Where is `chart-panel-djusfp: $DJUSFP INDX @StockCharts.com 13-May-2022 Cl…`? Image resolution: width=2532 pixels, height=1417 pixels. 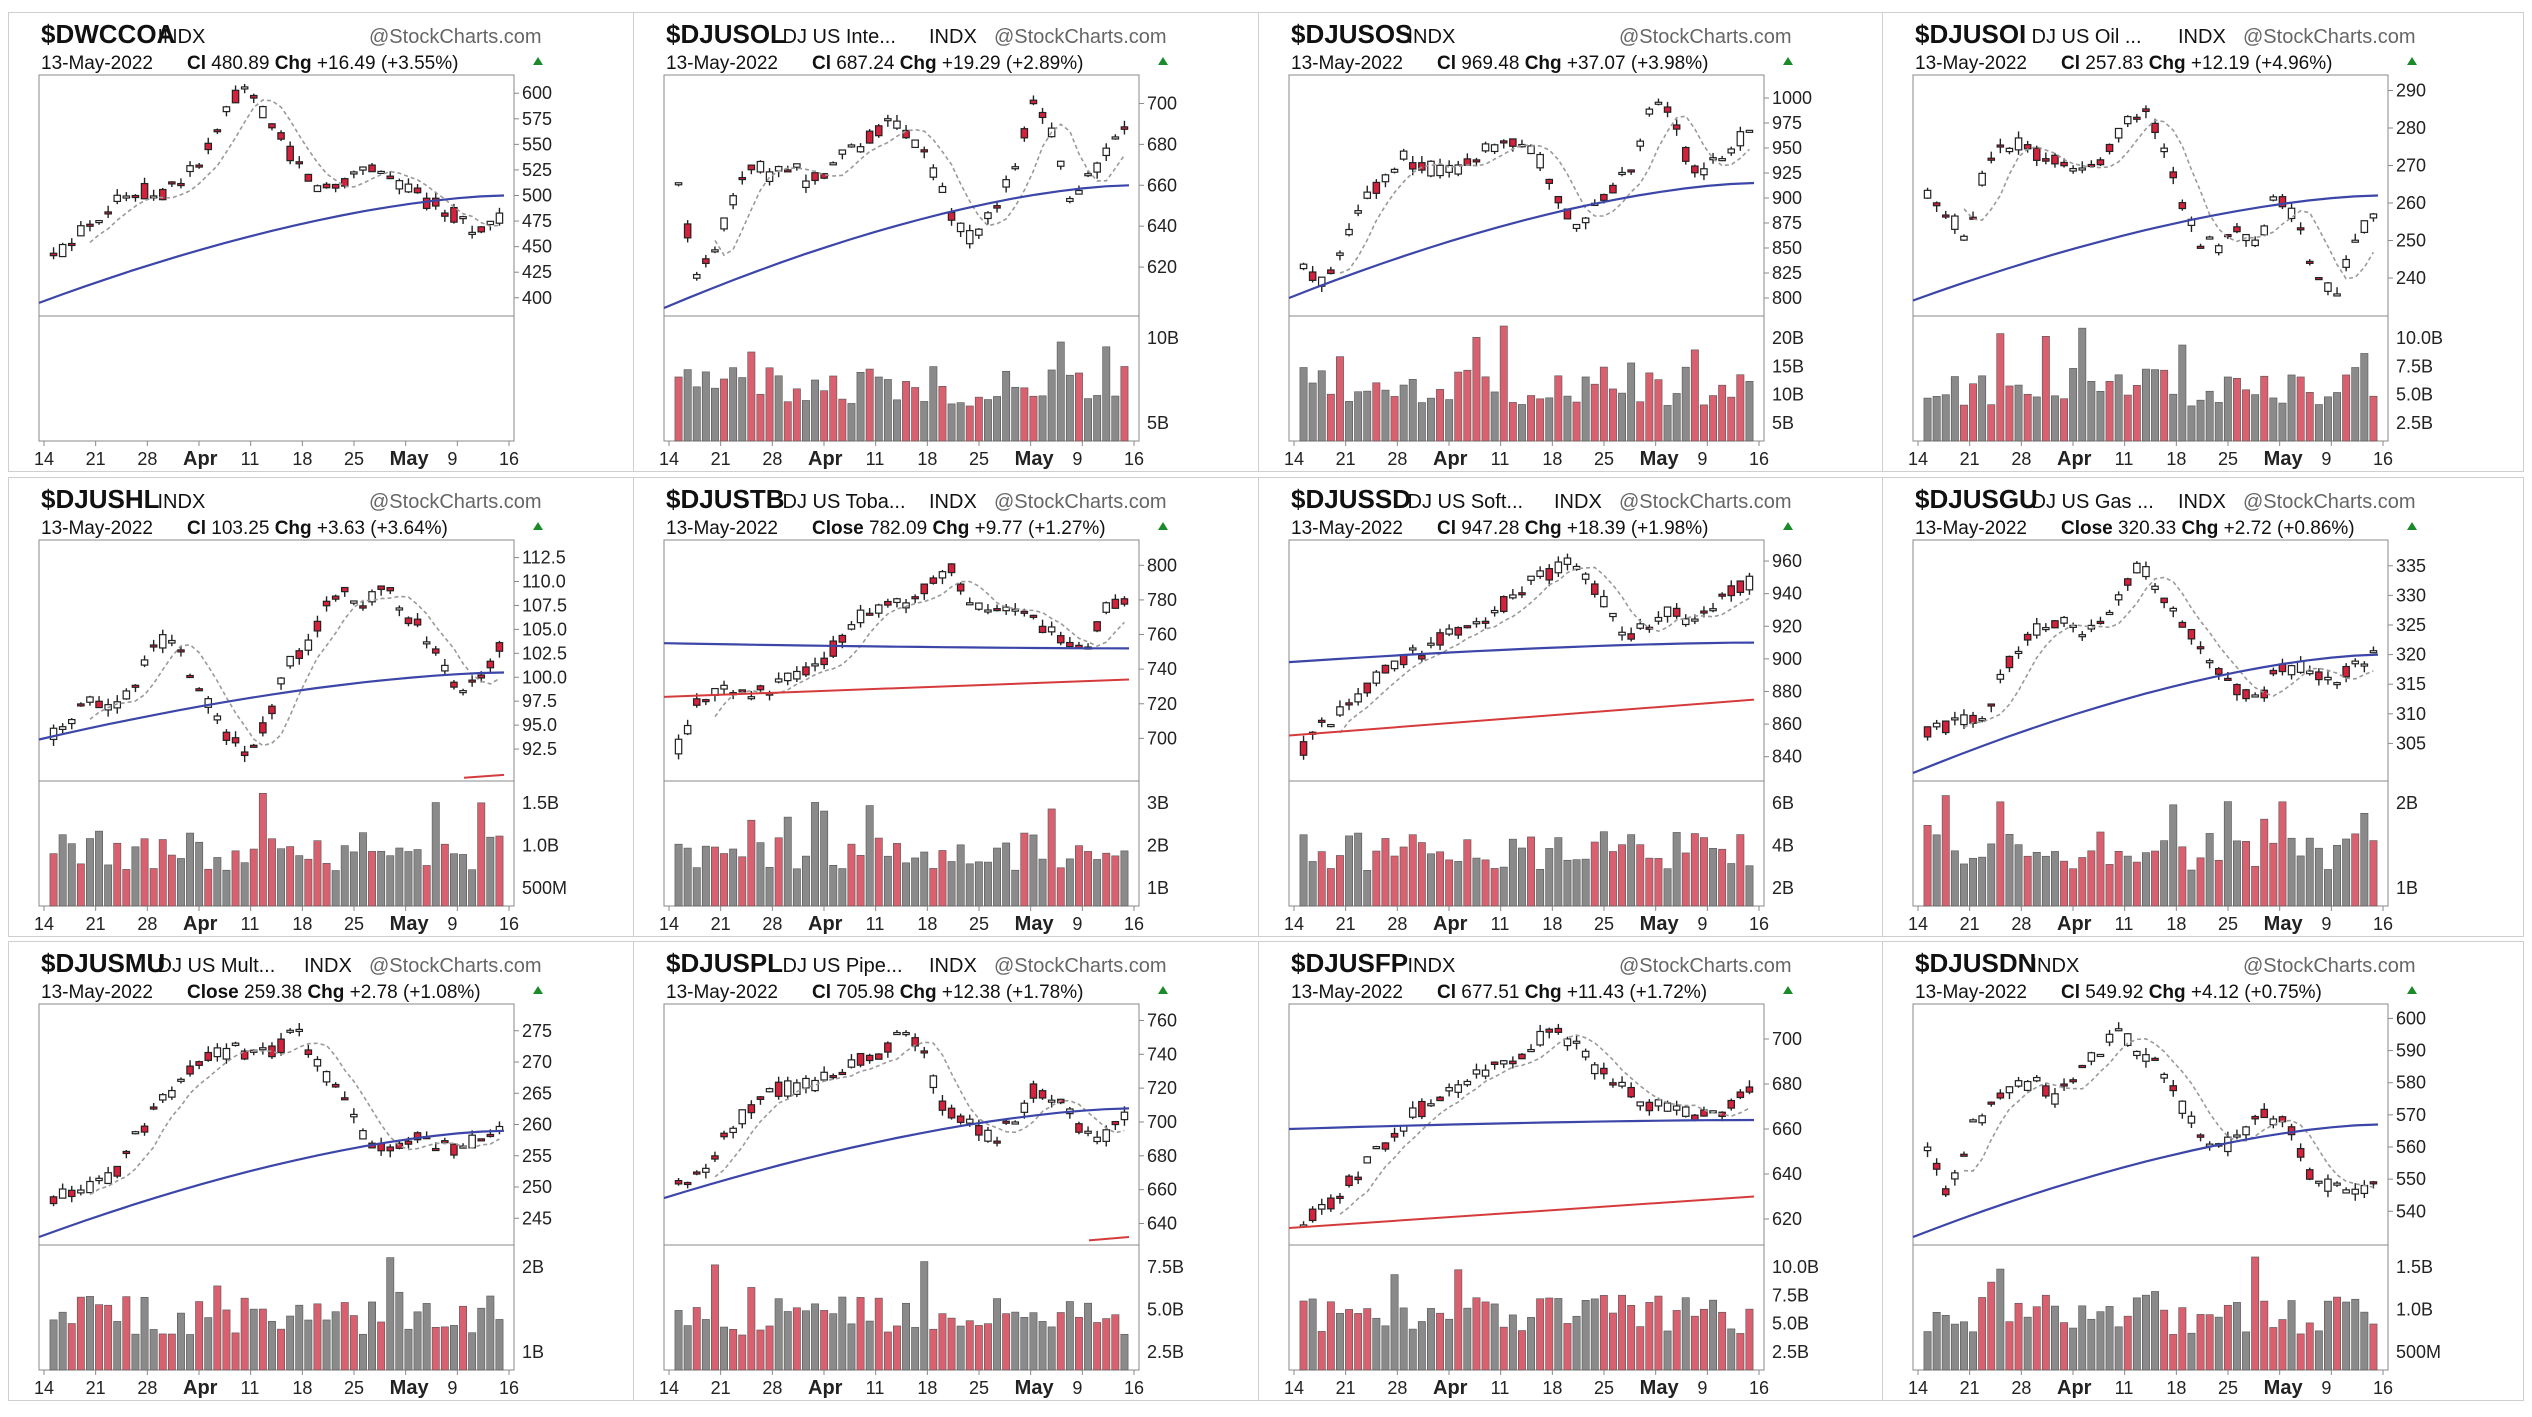 chart-panel-djusfp: $DJUSFP INDX @StockCharts.com 13-May-2022 Cl… is located at coordinates (1579, 1171).